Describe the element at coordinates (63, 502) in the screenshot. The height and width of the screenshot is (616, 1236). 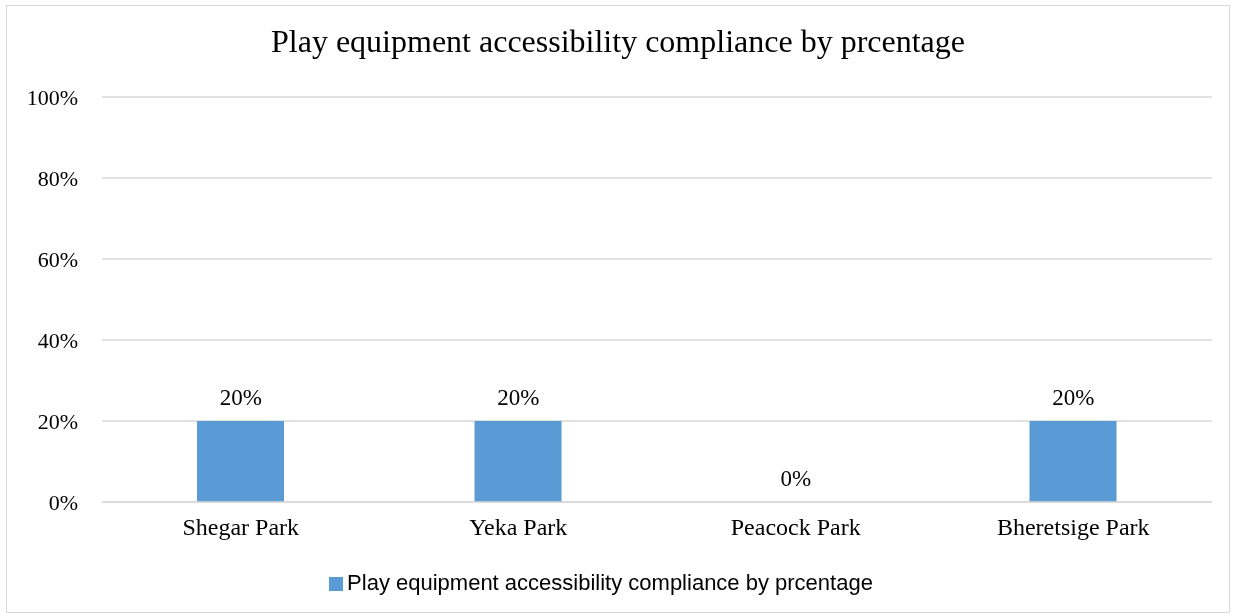
I see `y-tick-label: 0%` at that location.